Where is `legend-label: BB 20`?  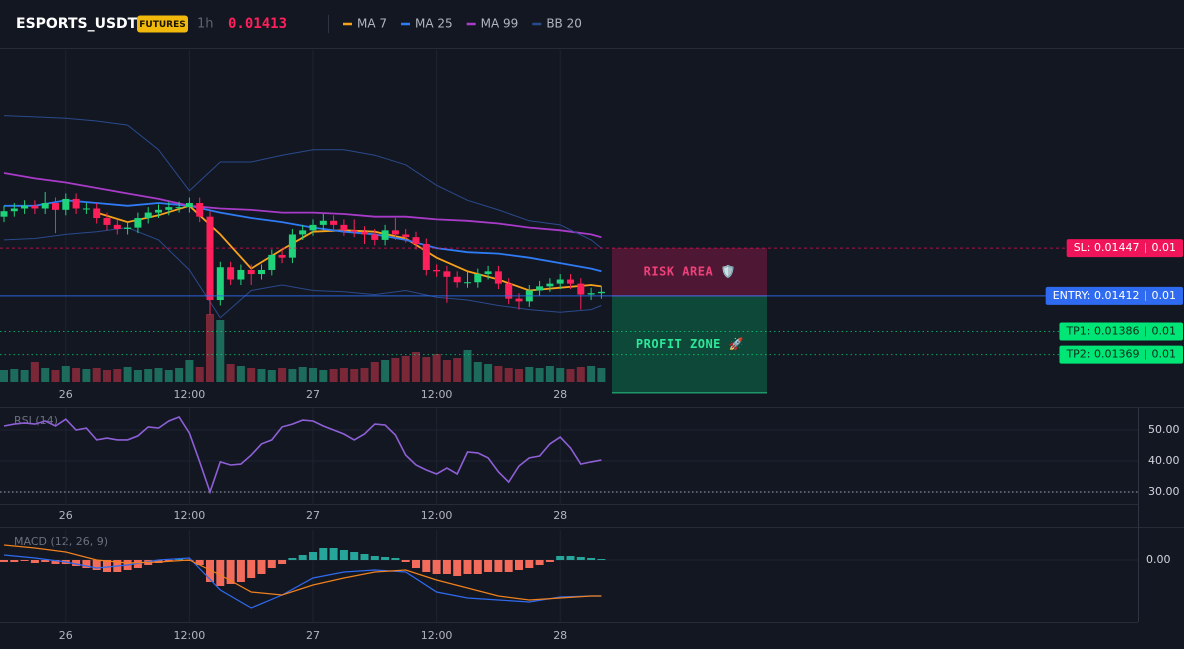 legend-label: BB 20 is located at coordinates (564, 24).